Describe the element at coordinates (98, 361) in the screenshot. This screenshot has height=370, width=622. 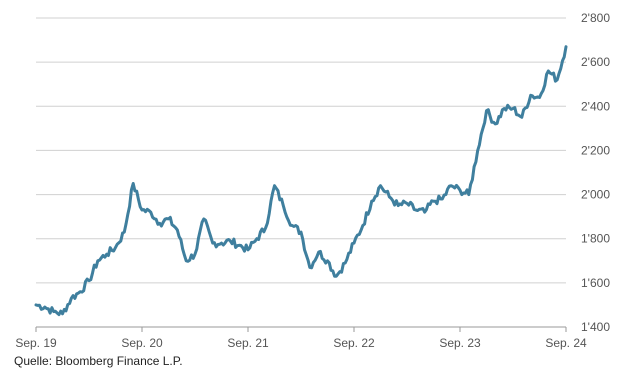
I see `source-note: Quelle: Bloomberg Finance L.P.` at that location.